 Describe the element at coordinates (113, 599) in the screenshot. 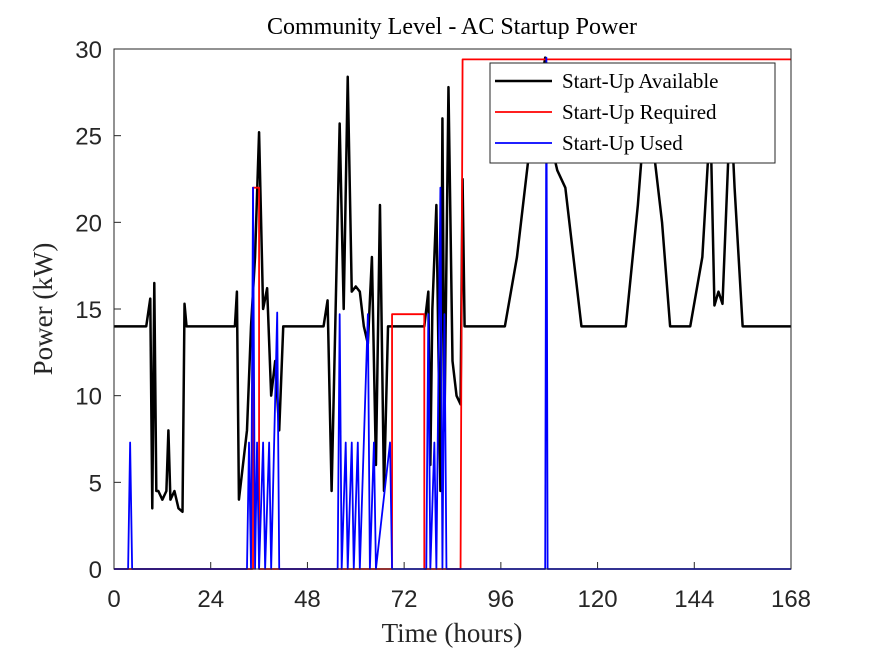

I see `x-tick-label: 0` at that location.